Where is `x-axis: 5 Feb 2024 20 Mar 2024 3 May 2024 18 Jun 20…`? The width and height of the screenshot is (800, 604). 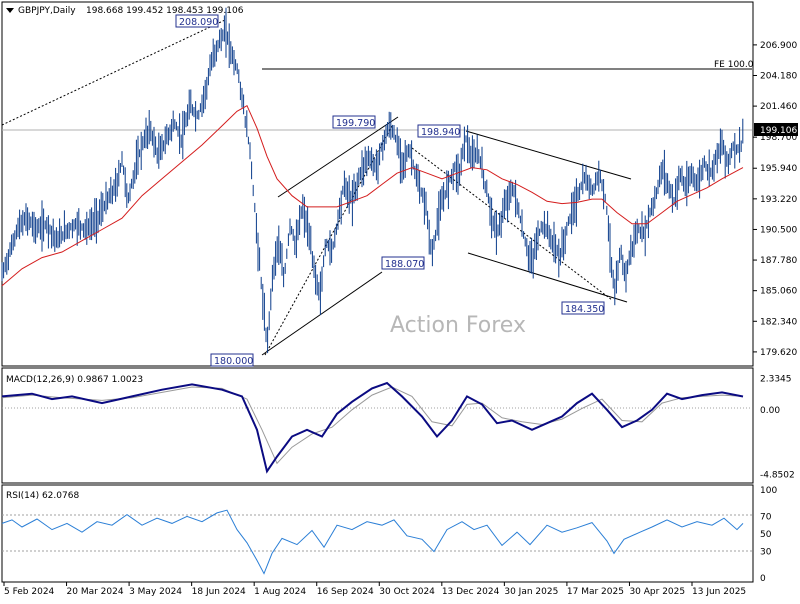
x-axis: 5 Feb 2024 20 Mar 2024 3 May 2024 18 Jun 20… is located at coordinates (374, 589).